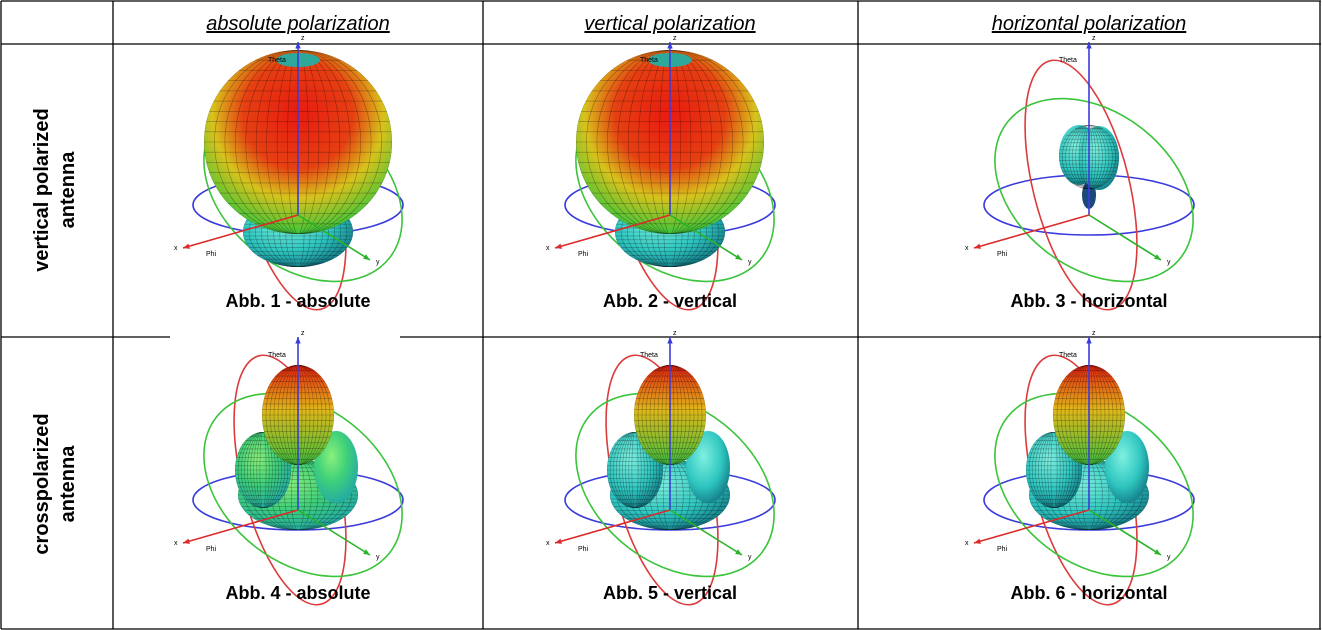 The width and height of the screenshot is (1322, 630). Describe the element at coordinates (297, 24) in the screenshot. I see `column-header: absolute polarization` at that location.